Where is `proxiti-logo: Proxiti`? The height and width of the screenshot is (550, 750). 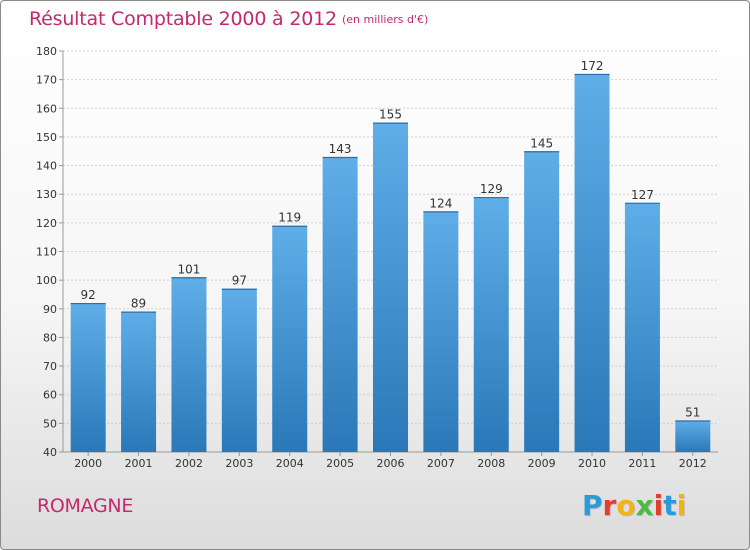 proxiti-logo: Proxiti is located at coordinates (634, 505).